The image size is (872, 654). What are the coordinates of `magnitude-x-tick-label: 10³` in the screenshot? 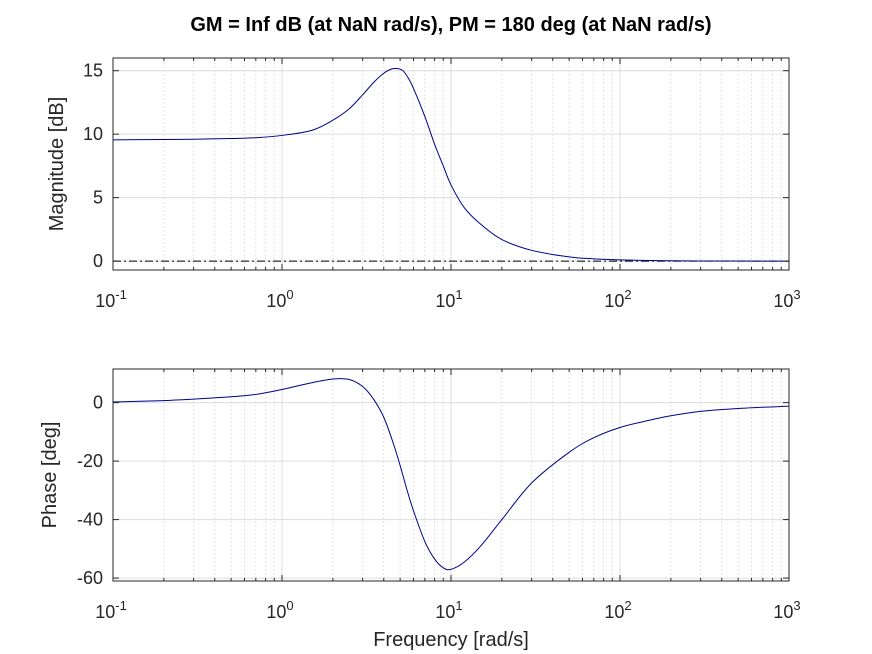 It's located at (786, 299).